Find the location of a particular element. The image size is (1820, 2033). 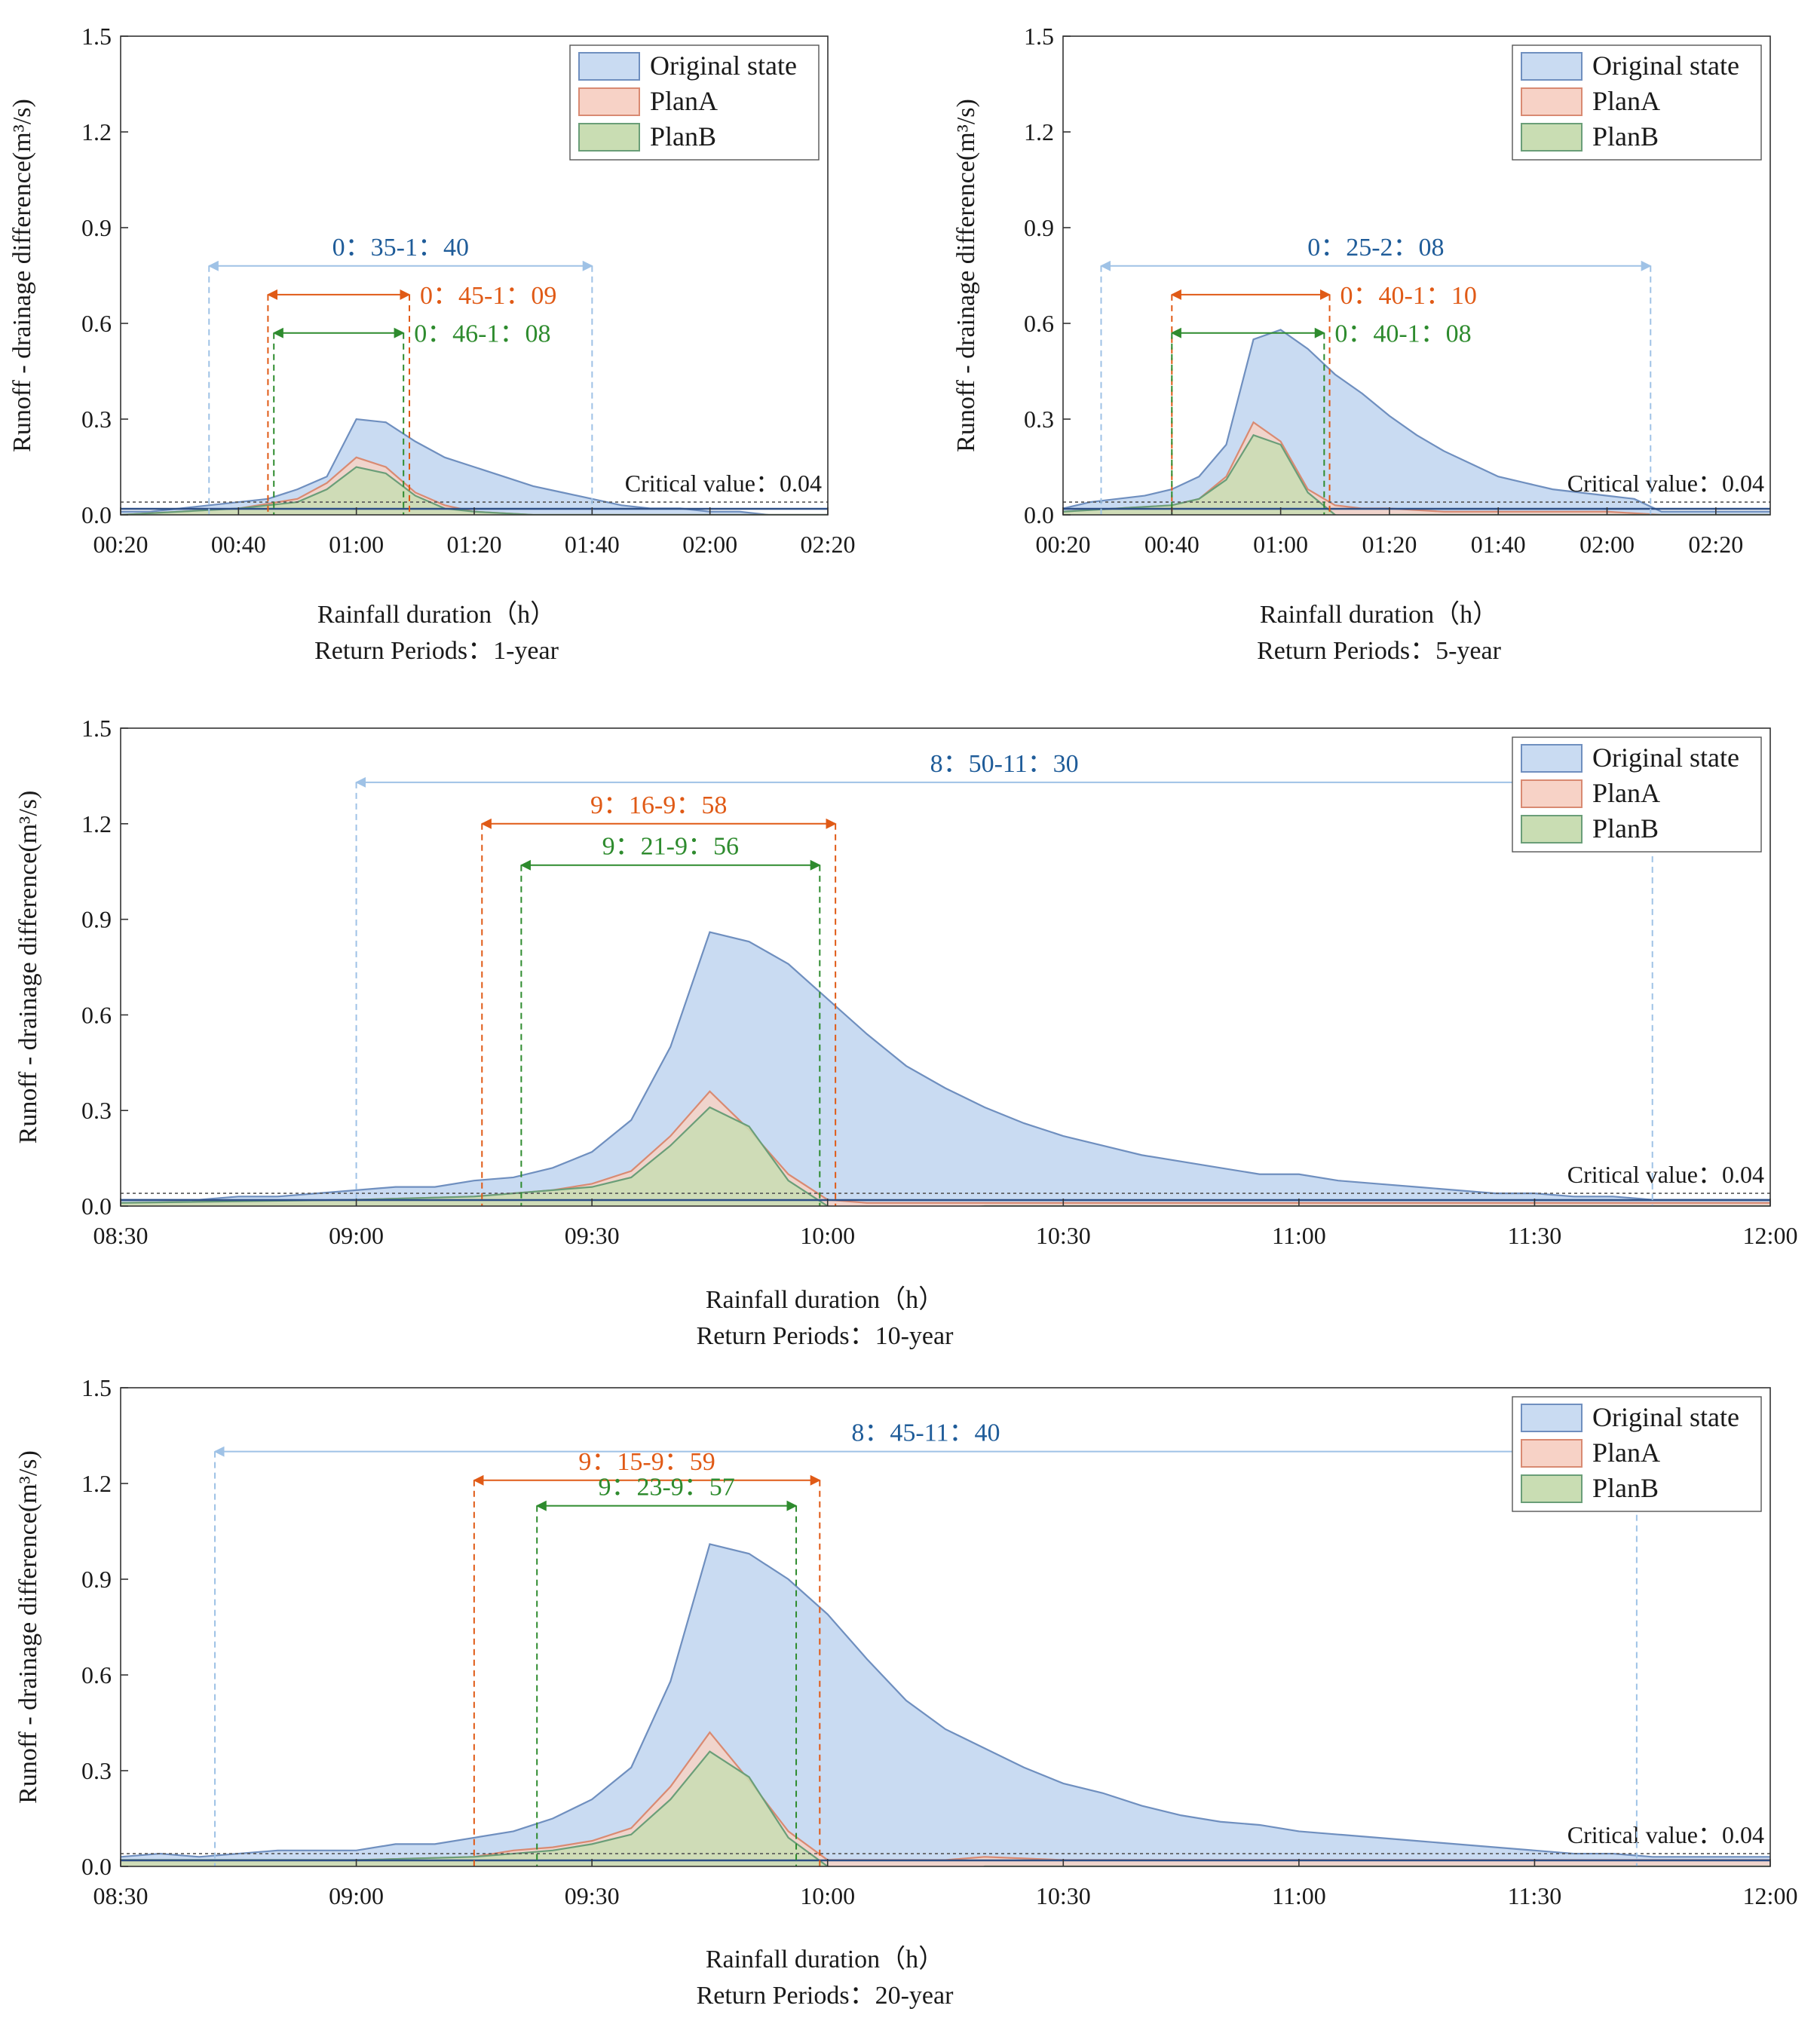

annotation-2: 9：15-9：59 is located at coordinates (647, 1657).